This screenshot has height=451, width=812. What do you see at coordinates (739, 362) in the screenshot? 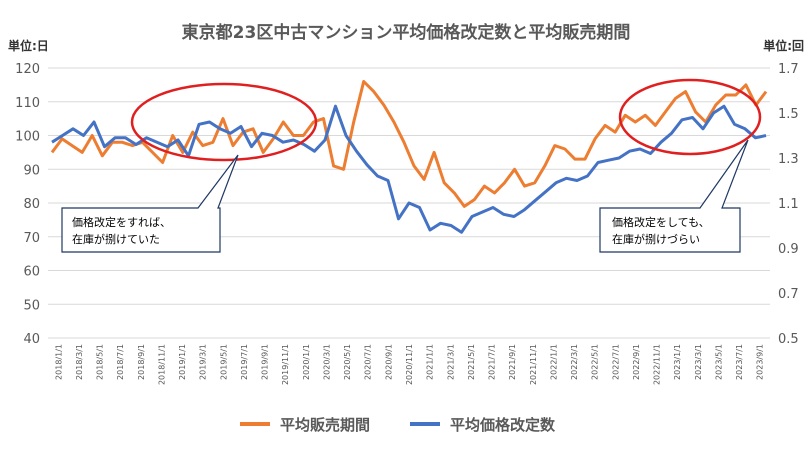
I see `x-tick: 2023/7/1` at bounding box center [739, 362].